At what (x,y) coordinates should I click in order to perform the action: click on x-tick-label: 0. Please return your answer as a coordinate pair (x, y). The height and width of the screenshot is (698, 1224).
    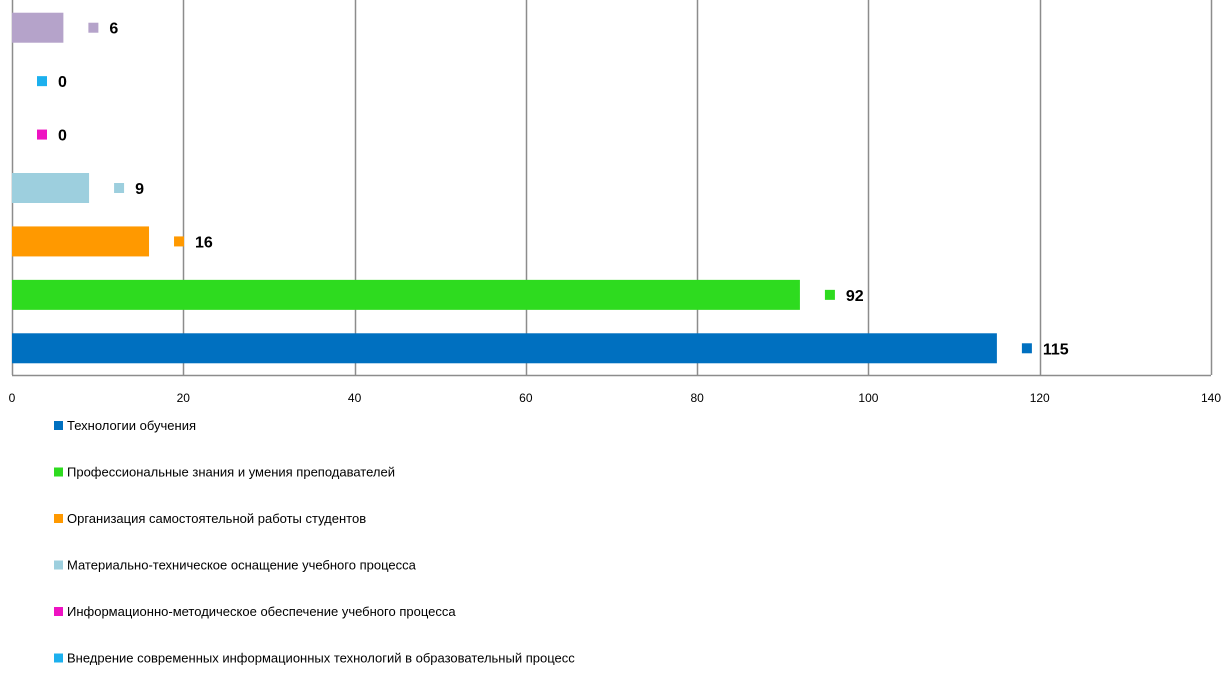
    Looking at the image, I should click on (12, 398).